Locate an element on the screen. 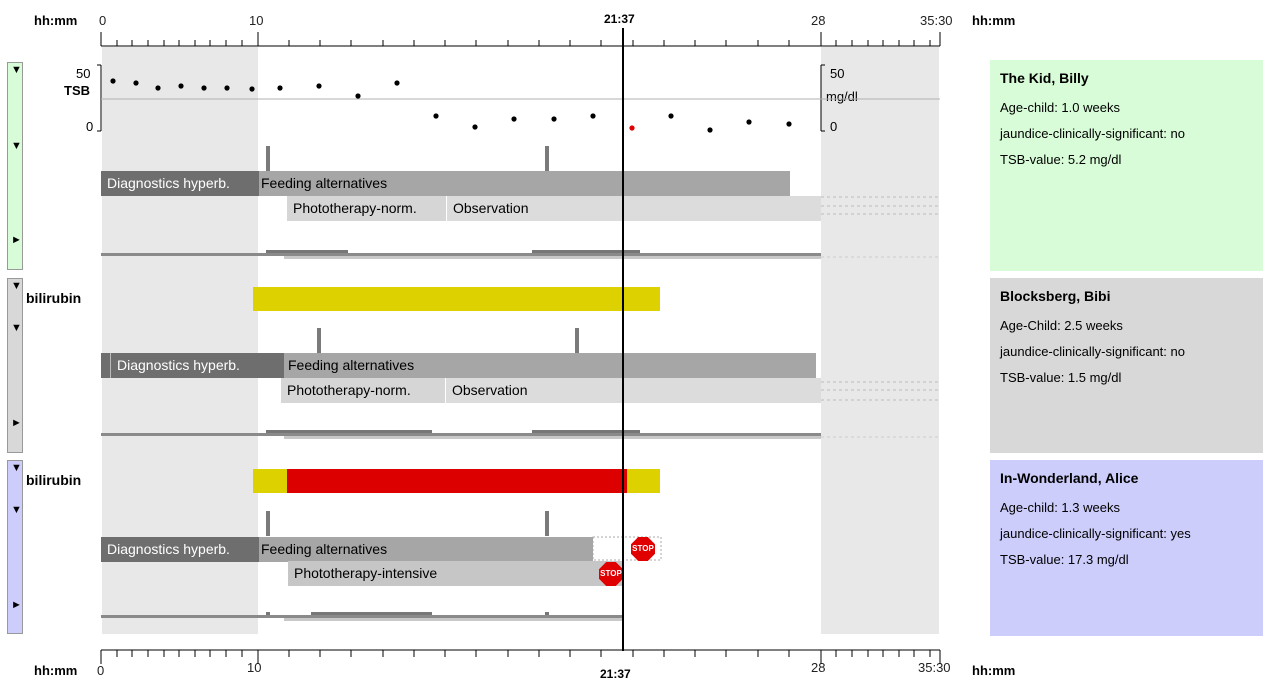 This screenshot has height=684, width=1263. top-tick-28: 28 is located at coordinates (818, 20).